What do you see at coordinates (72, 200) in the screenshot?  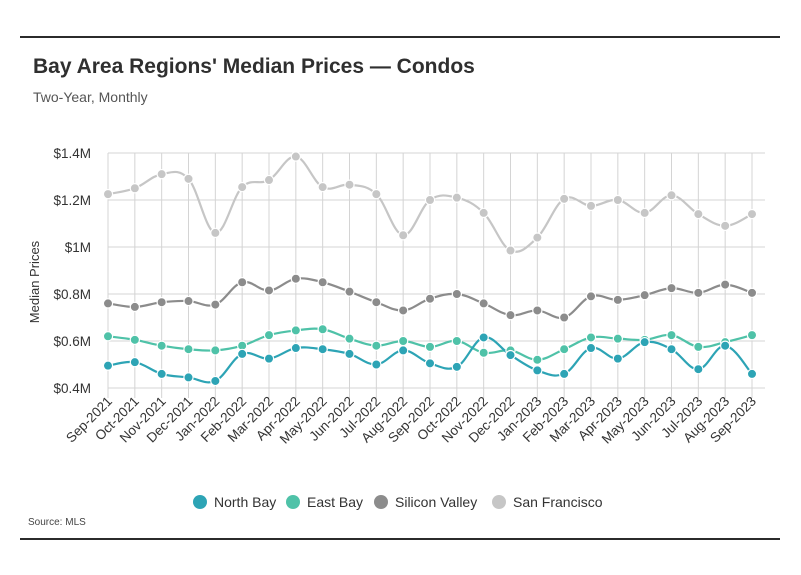 I see `y-tick-label: $1.2M` at bounding box center [72, 200].